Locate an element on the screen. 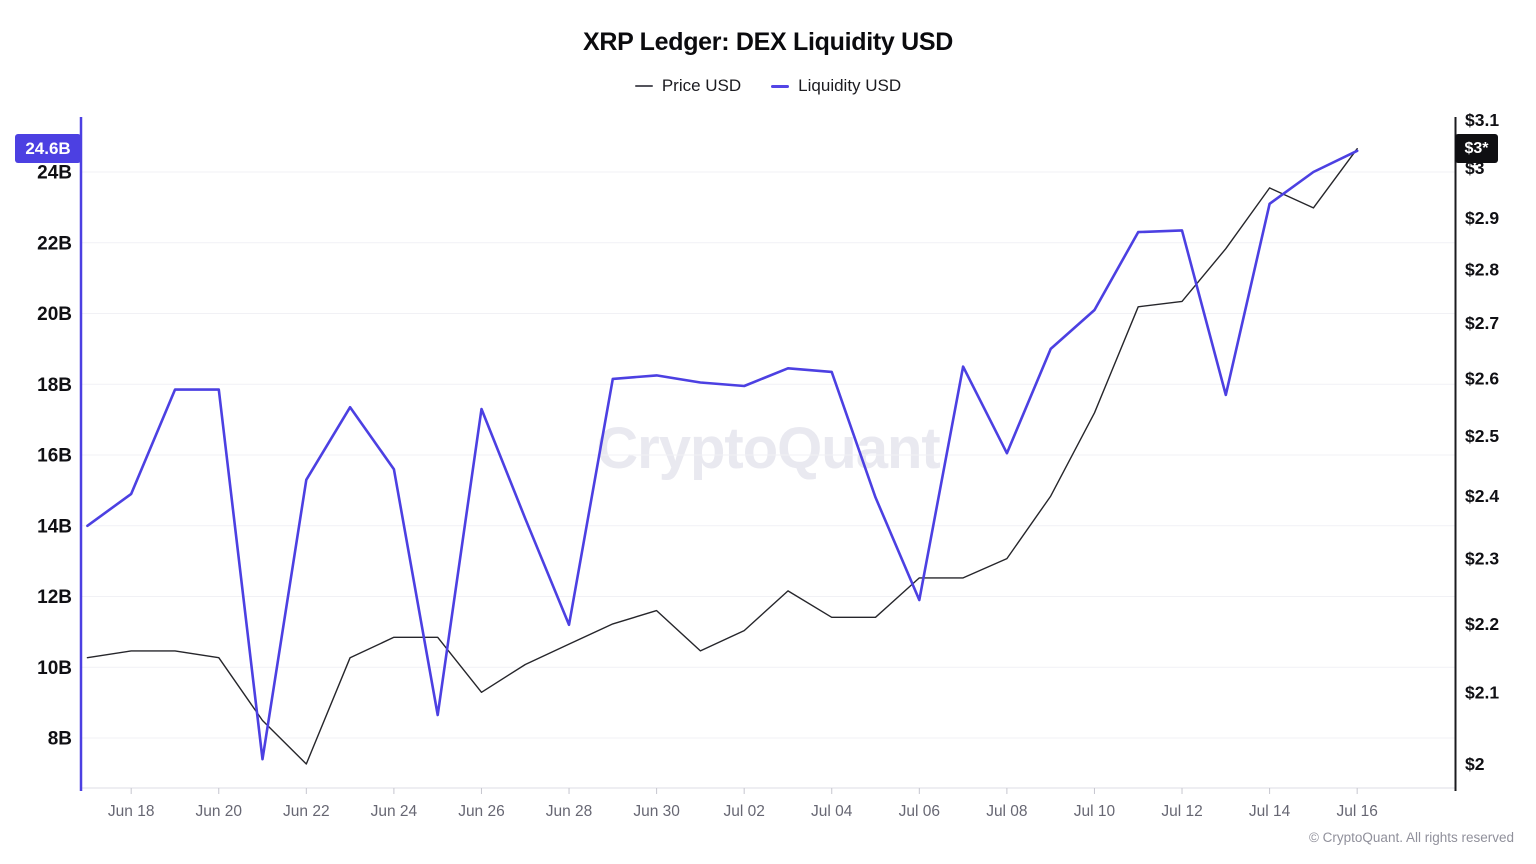 This screenshot has height=864, width=1536. right-axis-label: $2.8 is located at coordinates (1482, 270).